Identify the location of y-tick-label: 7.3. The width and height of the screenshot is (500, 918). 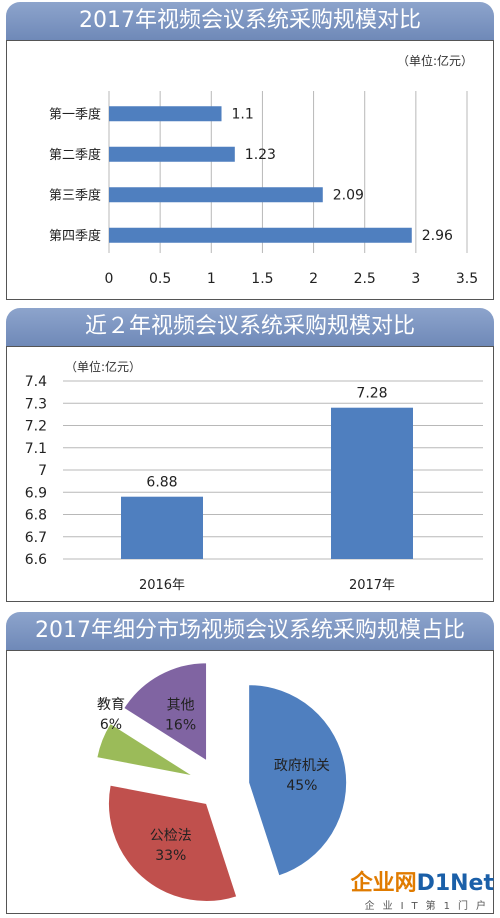
(36, 404).